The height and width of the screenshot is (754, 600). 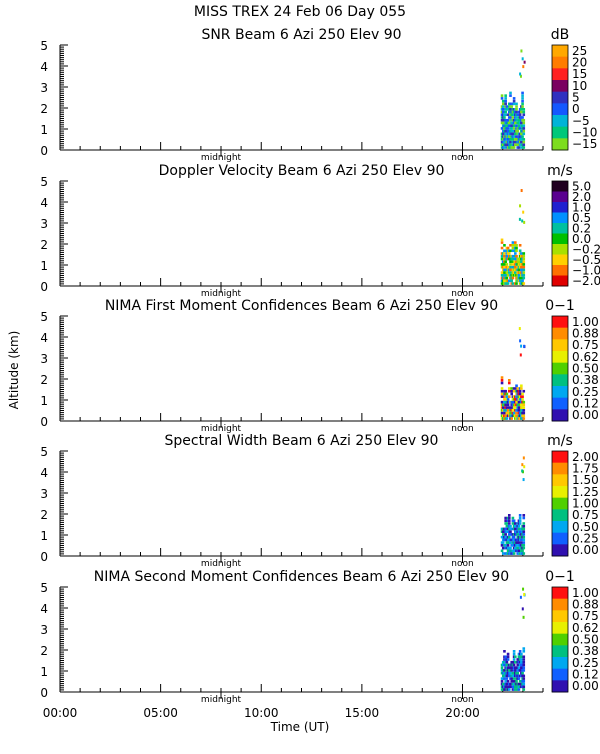 I want to click on colorbar-label: 1.75, so click(x=585, y=469).